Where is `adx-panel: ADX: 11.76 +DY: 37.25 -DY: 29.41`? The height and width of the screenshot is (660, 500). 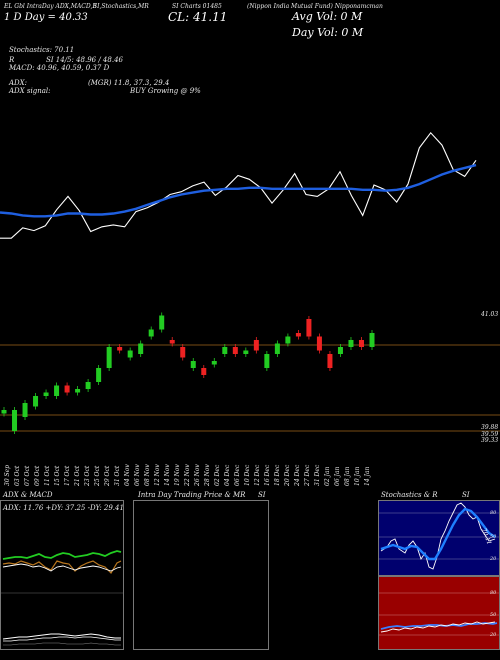 adx-panel: ADX: 11.76 +DY: 37.25 -DY: 29.41 is located at coordinates (62, 575).